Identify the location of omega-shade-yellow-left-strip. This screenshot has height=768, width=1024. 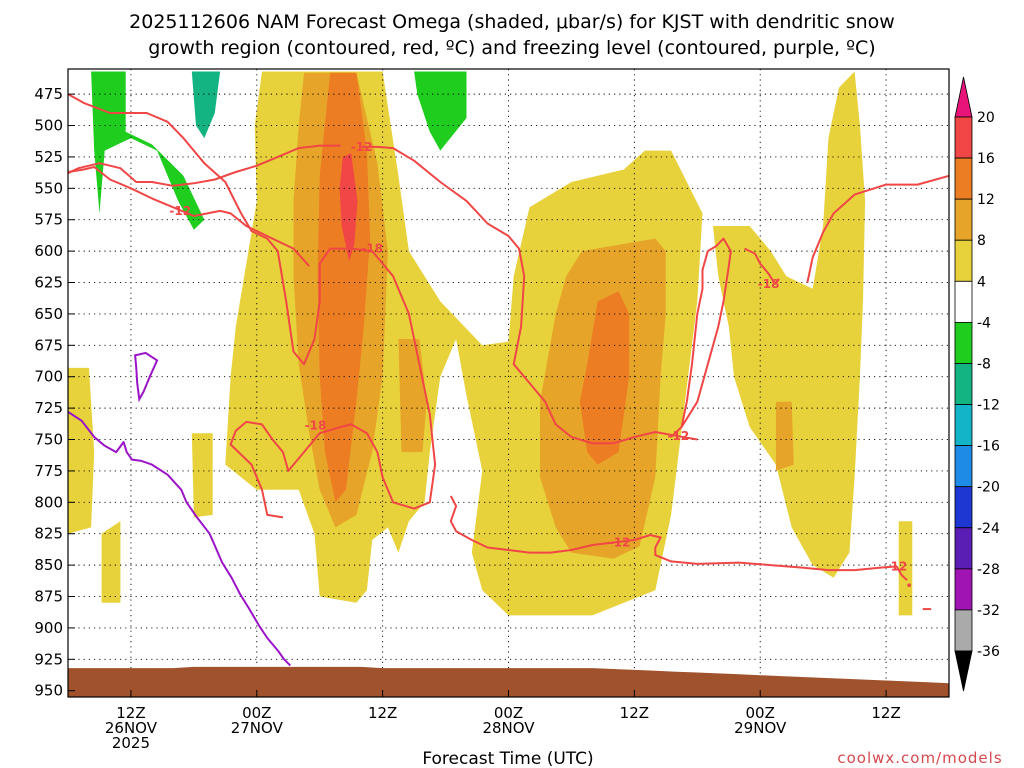
(81, 450).